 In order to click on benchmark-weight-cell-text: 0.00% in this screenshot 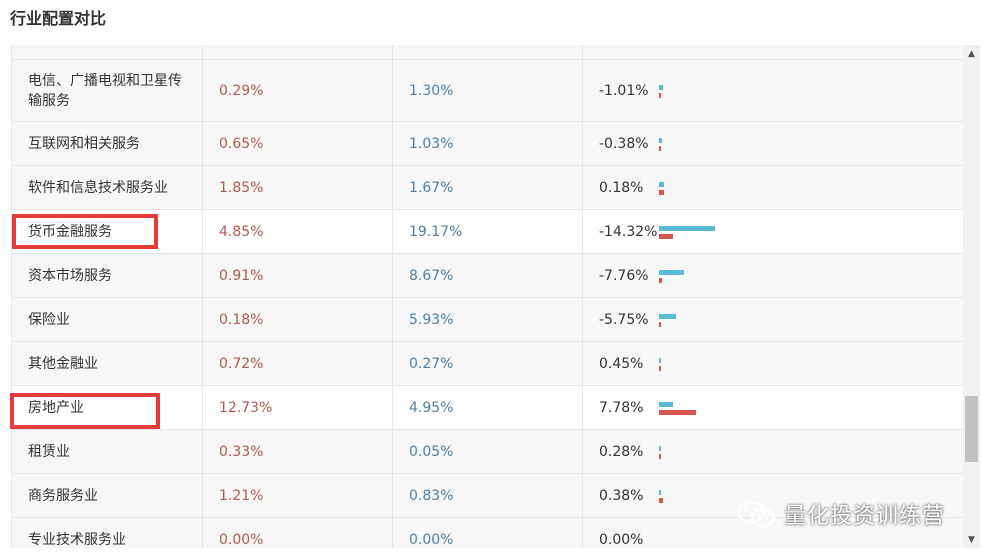, I will do `click(431, 539)`.